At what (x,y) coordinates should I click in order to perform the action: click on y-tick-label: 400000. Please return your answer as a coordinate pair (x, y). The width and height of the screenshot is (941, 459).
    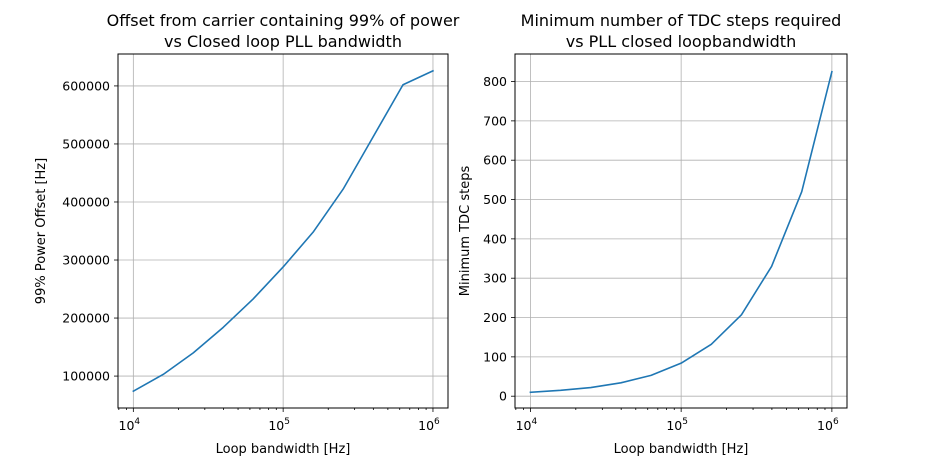
    Looking at the image, I should click on (86, 201).